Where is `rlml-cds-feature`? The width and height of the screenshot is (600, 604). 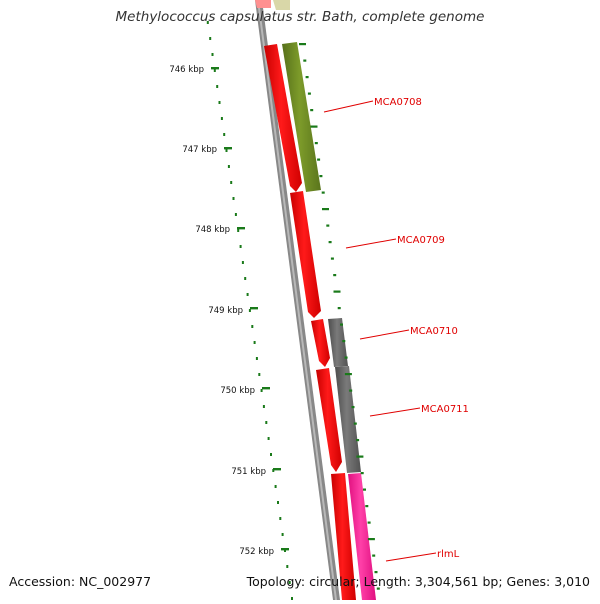 rlml-cds-feature is located at coordinates (343, 536).